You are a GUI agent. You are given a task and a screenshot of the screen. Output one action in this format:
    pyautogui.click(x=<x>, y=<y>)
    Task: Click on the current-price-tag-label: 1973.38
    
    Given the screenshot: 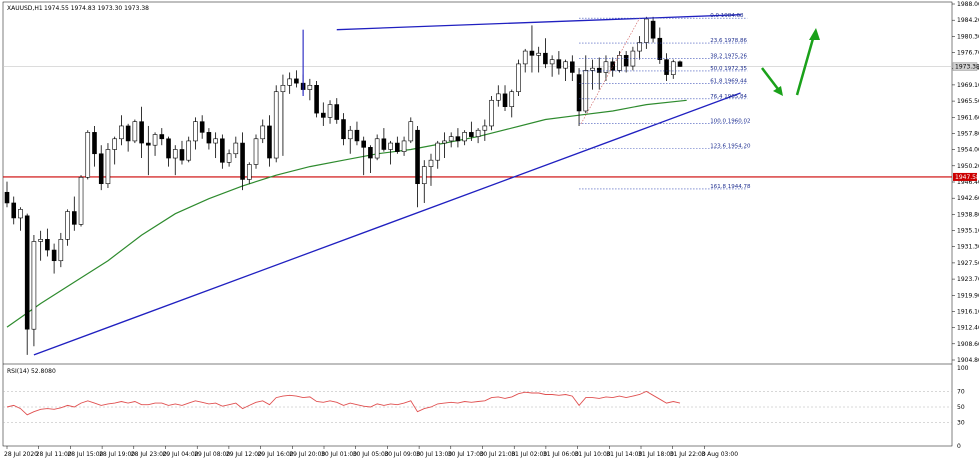 What is the action you would take?
    pyautogui.click(x=967, y=67)
    